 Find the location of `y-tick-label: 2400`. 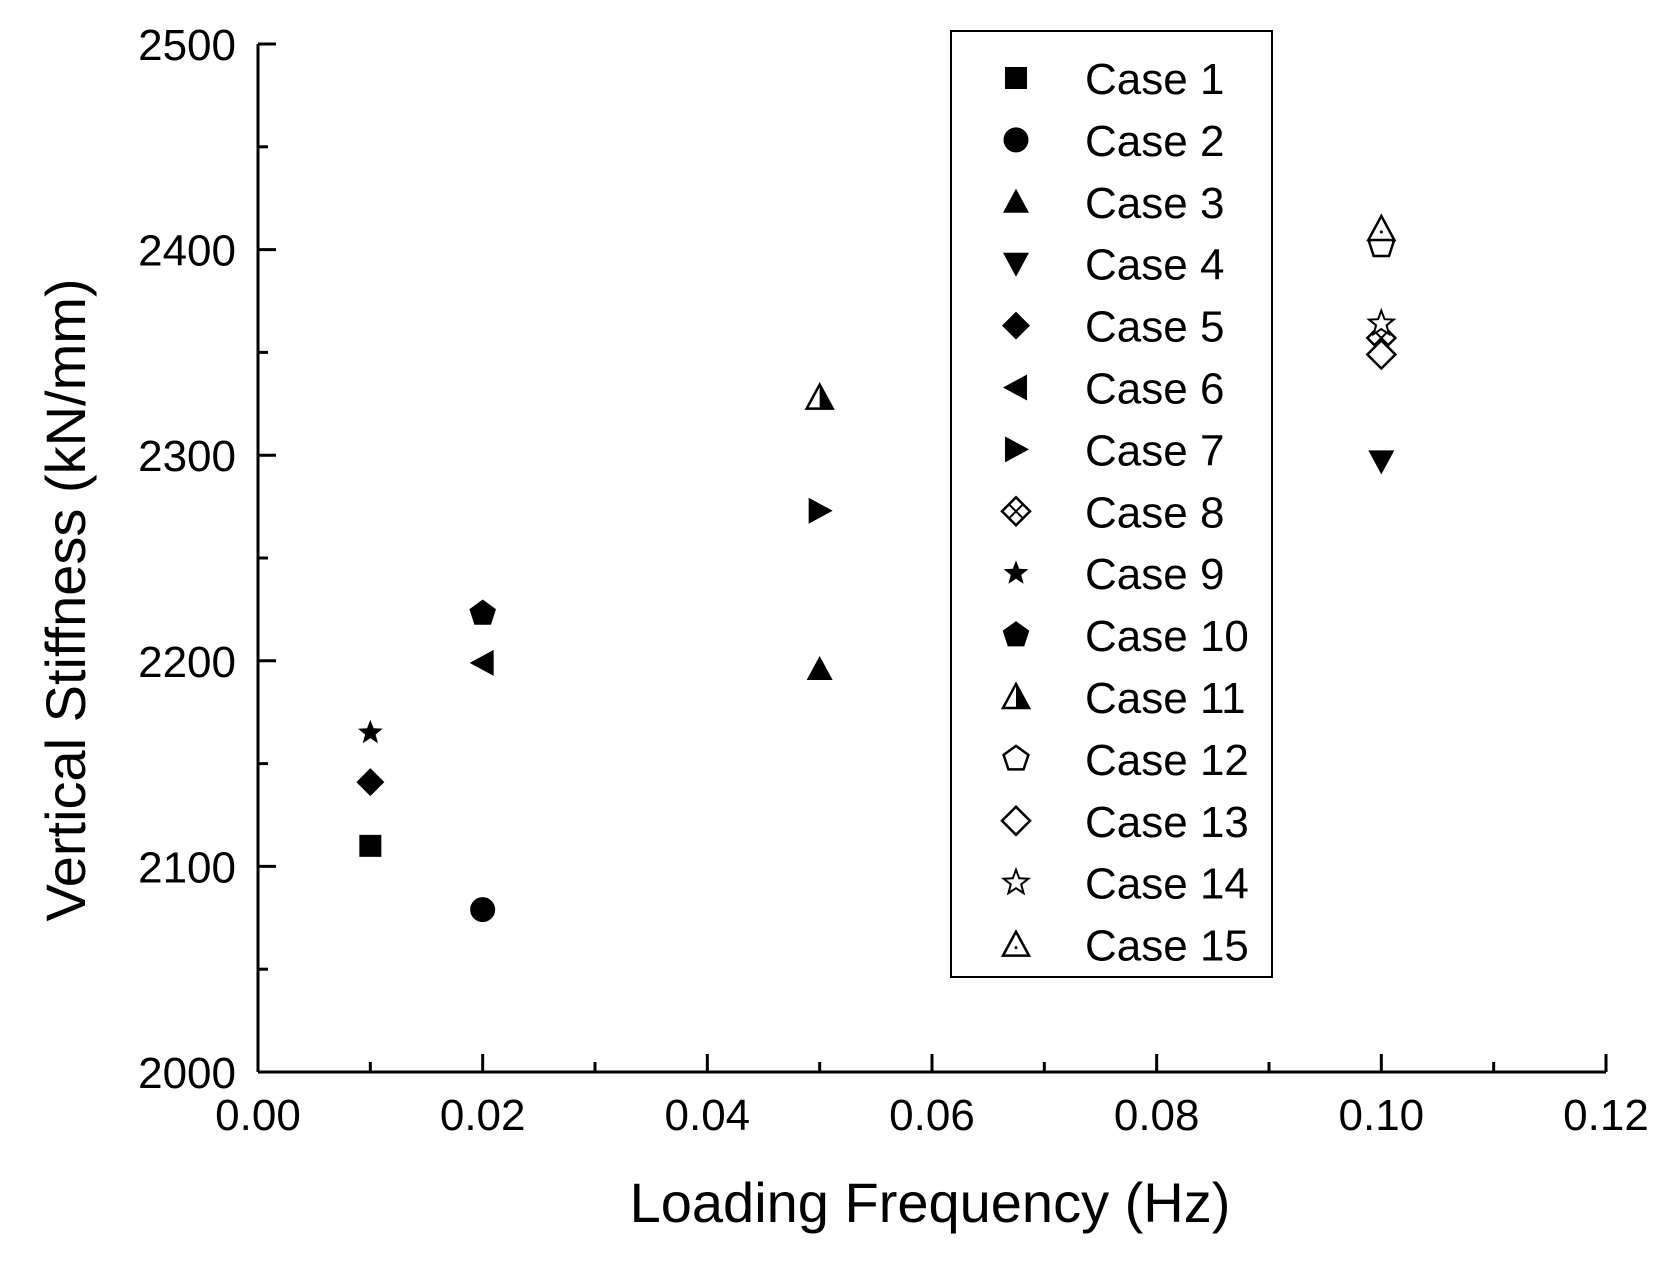

y-tick-label: 2400 is located at coordinates (187, 251).